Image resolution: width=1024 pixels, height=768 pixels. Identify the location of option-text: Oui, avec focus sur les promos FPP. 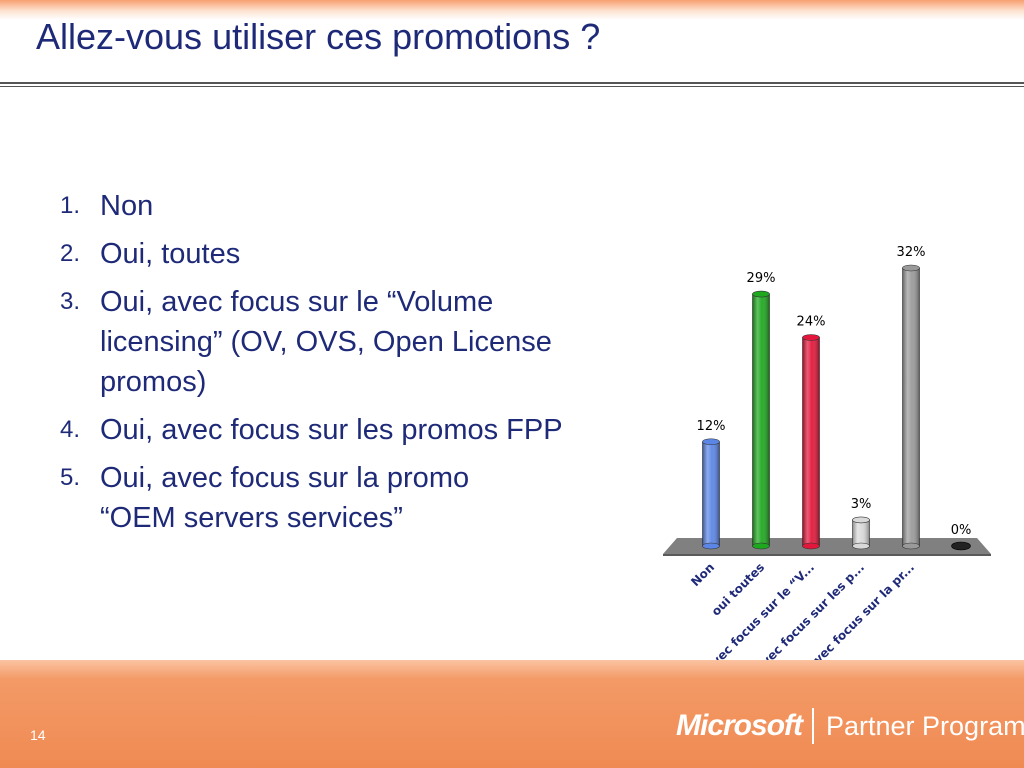
(331, 430).